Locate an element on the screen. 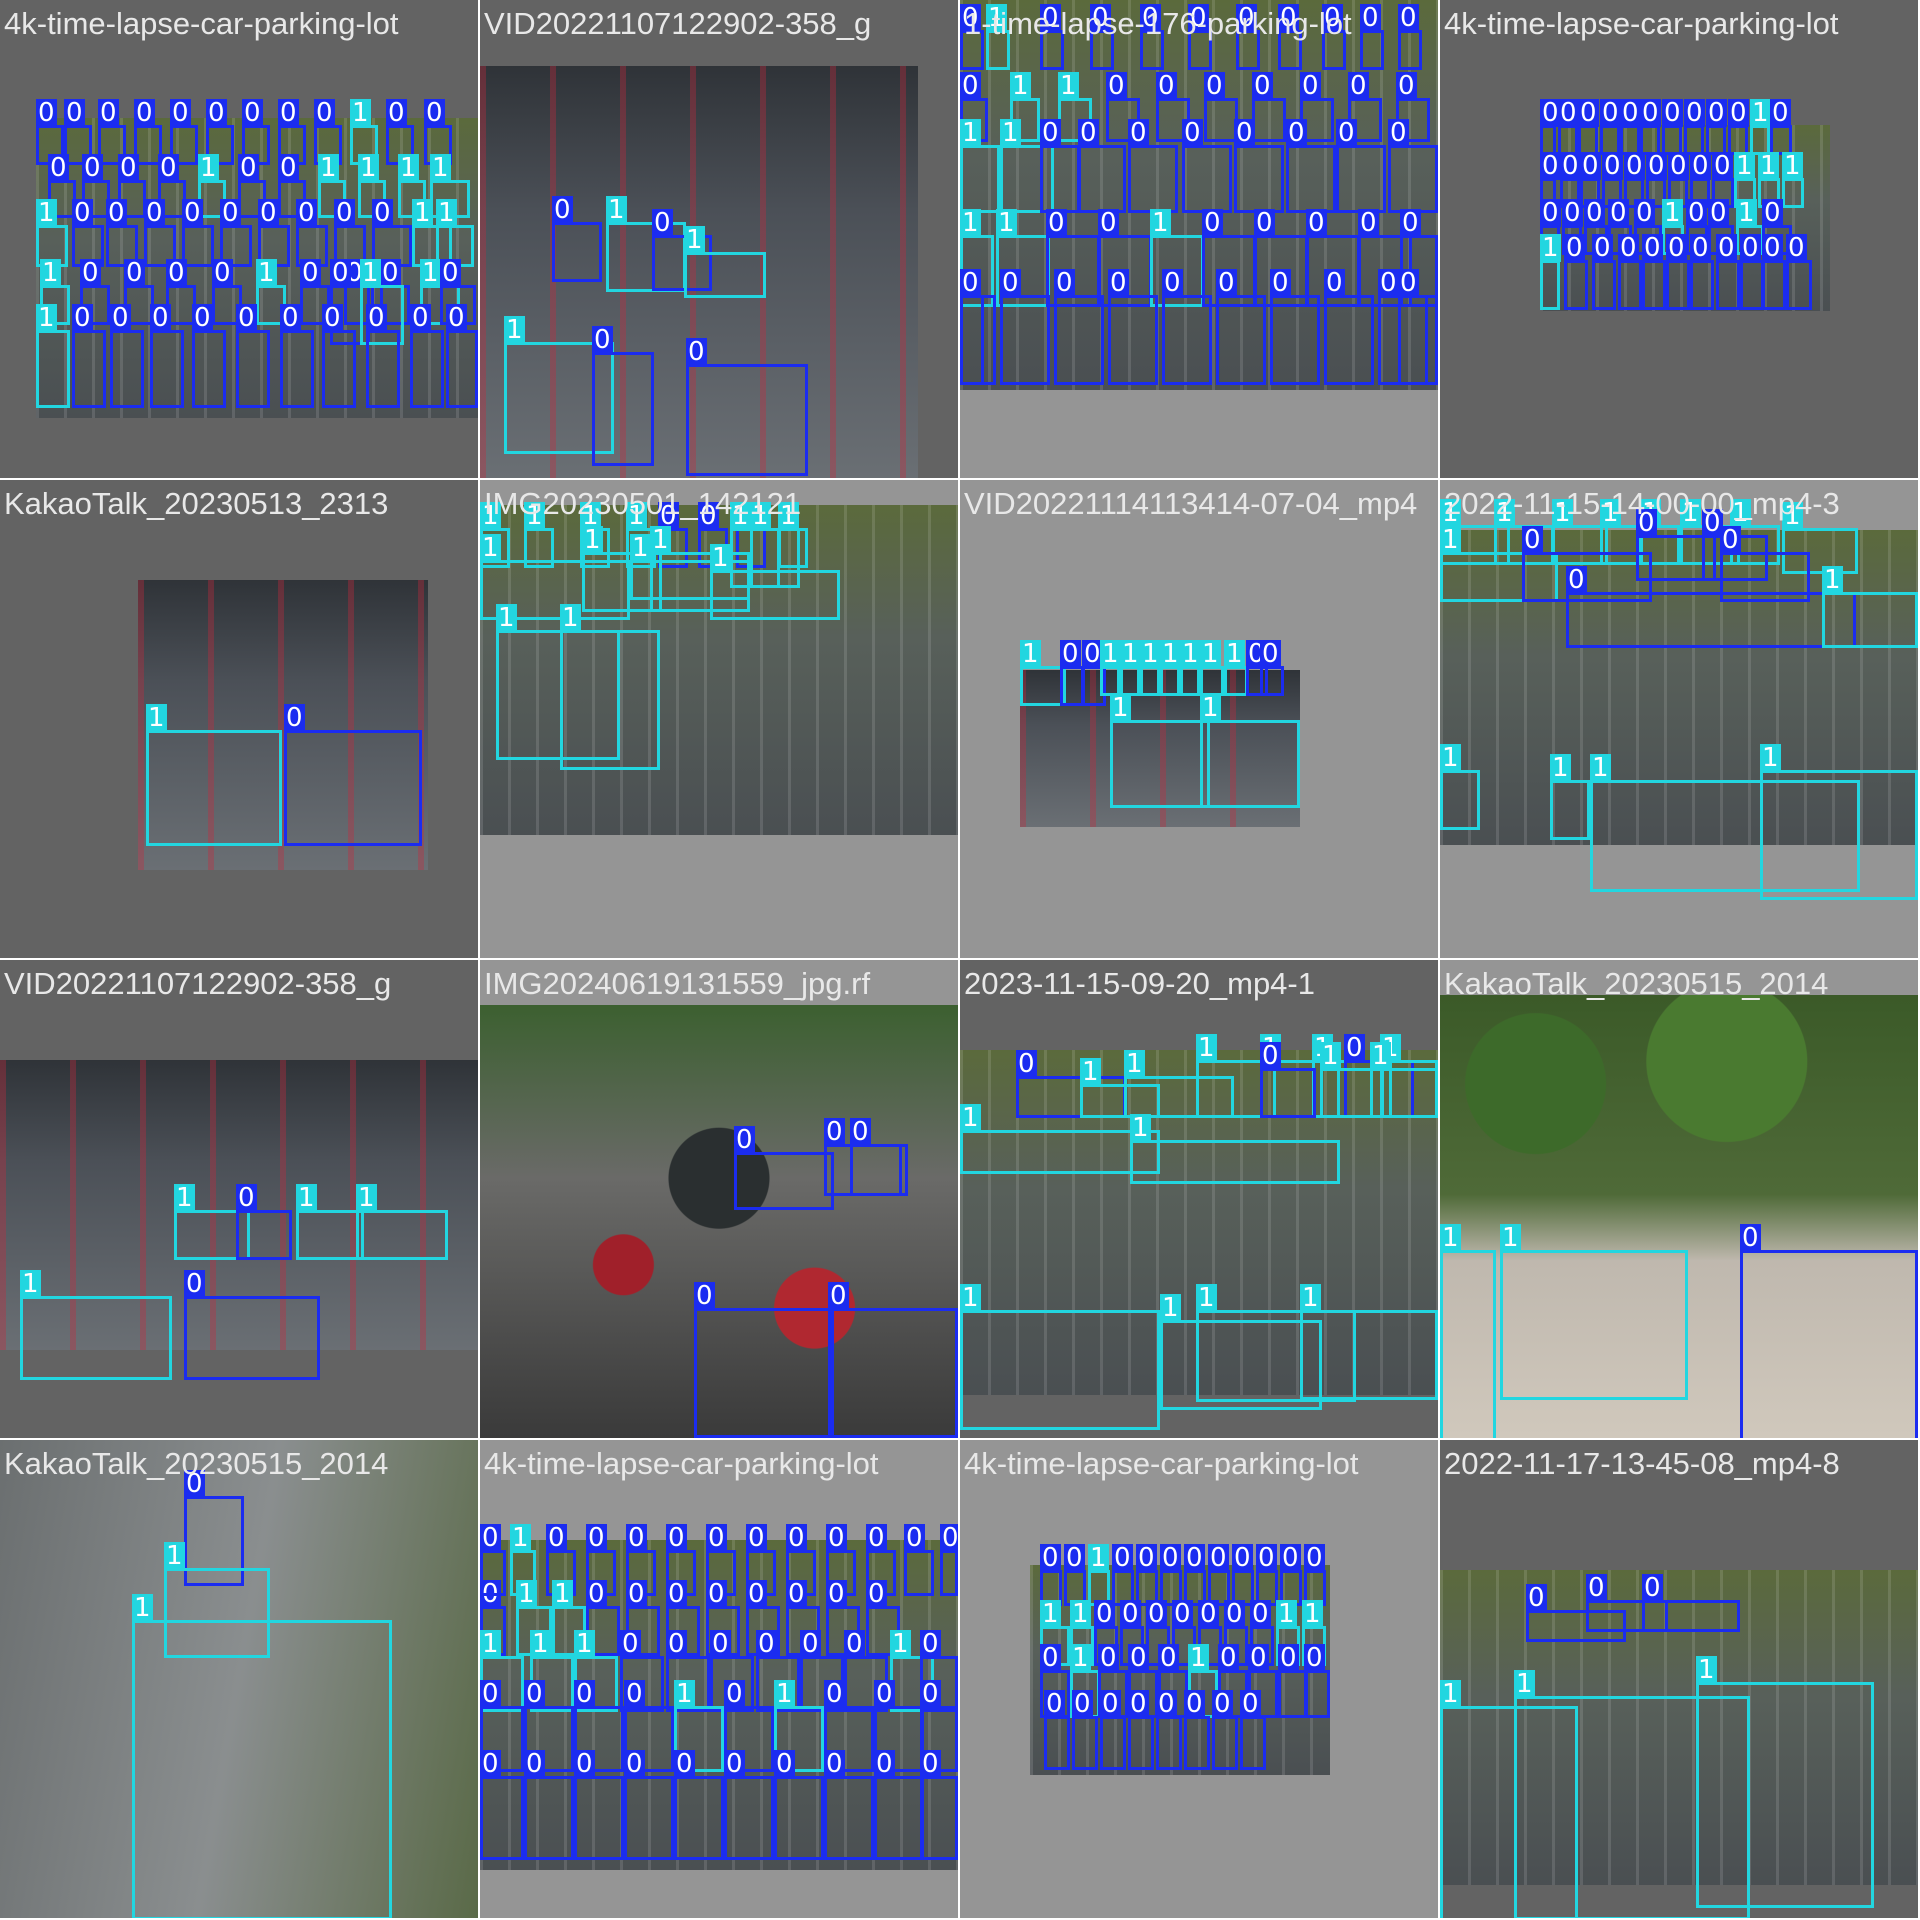 The width and height of the screenshot is (1920, 1920). tile-filename: KakaoTalk_20230515_2014 is located at coordinates (196, 1463).